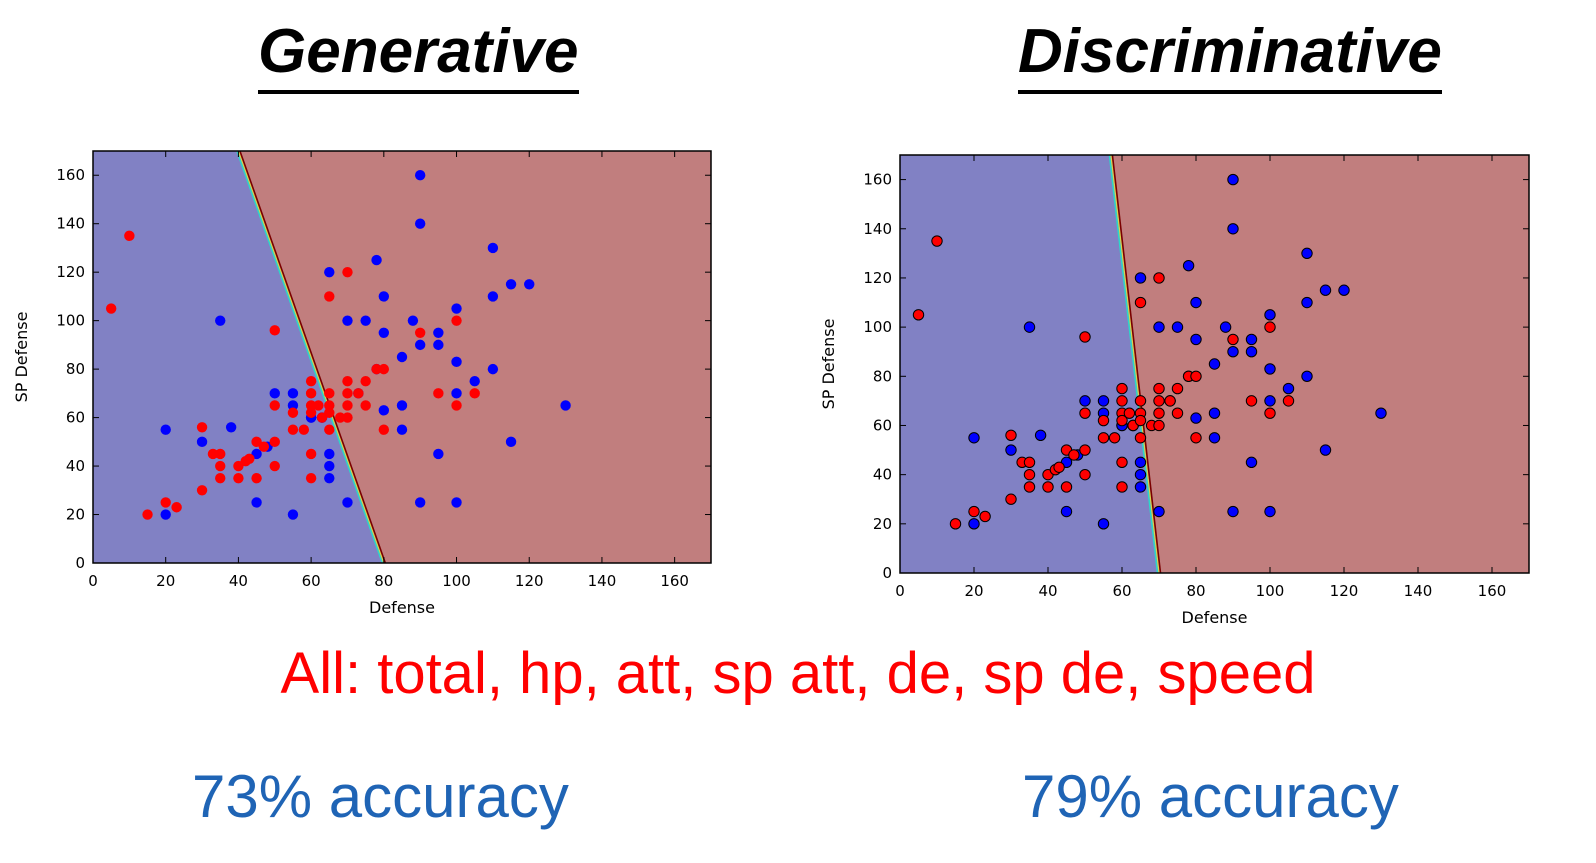 Image resolution: width=1596 pixels, height=863 pixels. Describe the element at coordinates (80, 563) in the screenshot. I see `y-tick-label: 0` at that location.